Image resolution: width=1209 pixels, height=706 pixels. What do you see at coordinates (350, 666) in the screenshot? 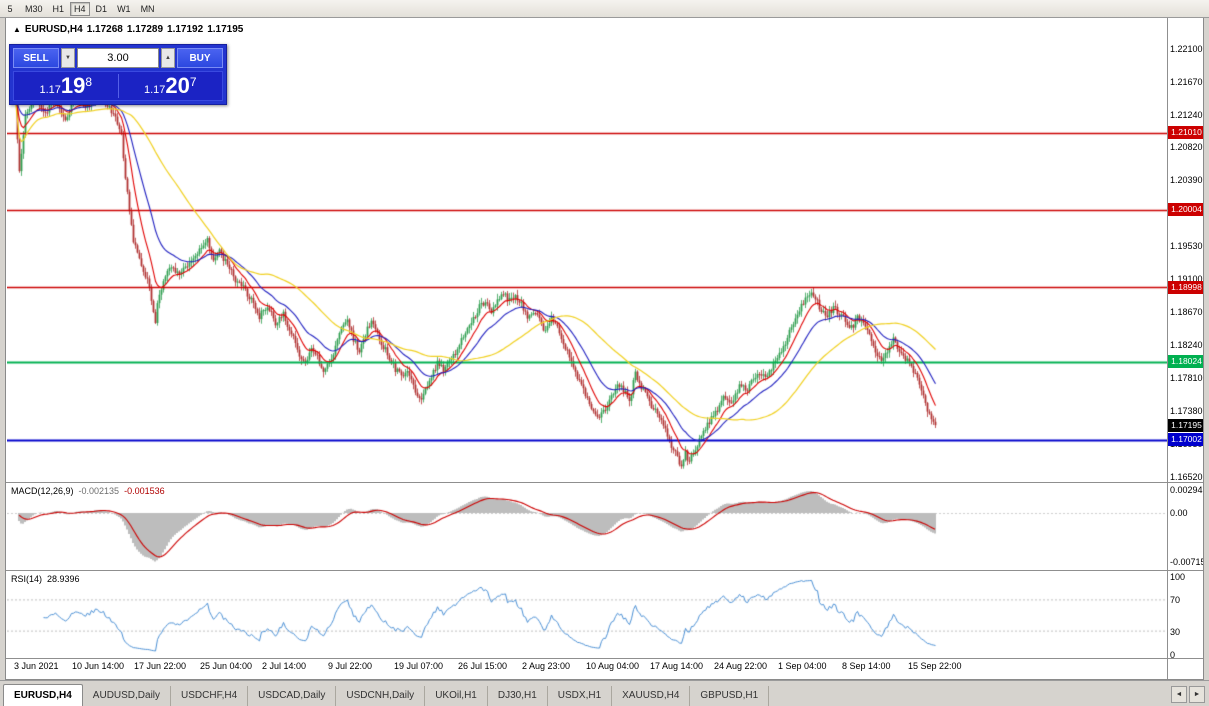
I see `time-axis-label: 9 Jul 22:00` at bounding box center [350, 666].